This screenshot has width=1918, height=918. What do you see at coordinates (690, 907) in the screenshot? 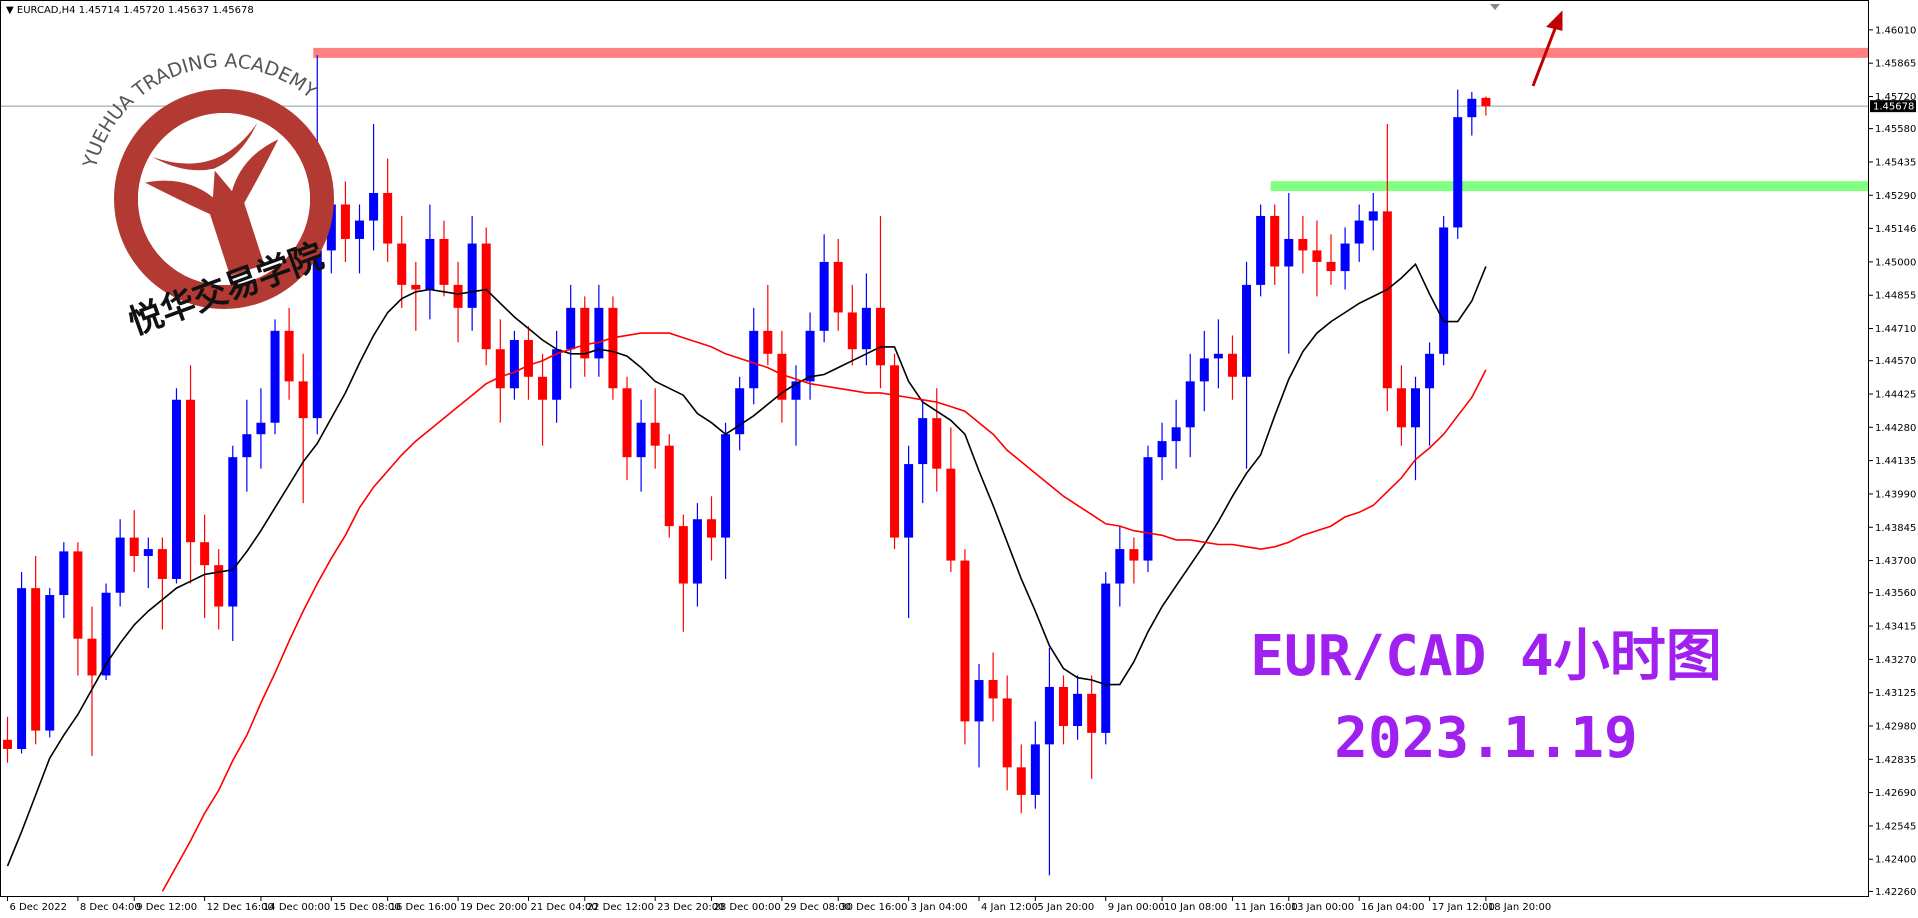
I see `x-tick-label: 23 Dec 20:00` at bounding box center [690, 907].